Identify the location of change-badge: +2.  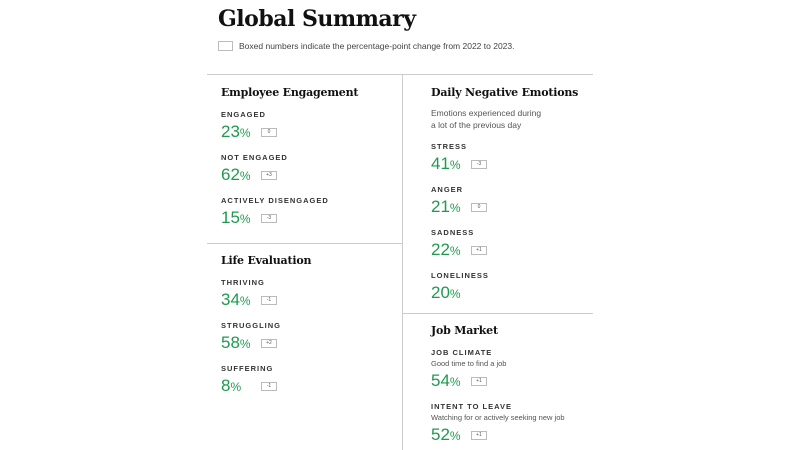
(269, 343).